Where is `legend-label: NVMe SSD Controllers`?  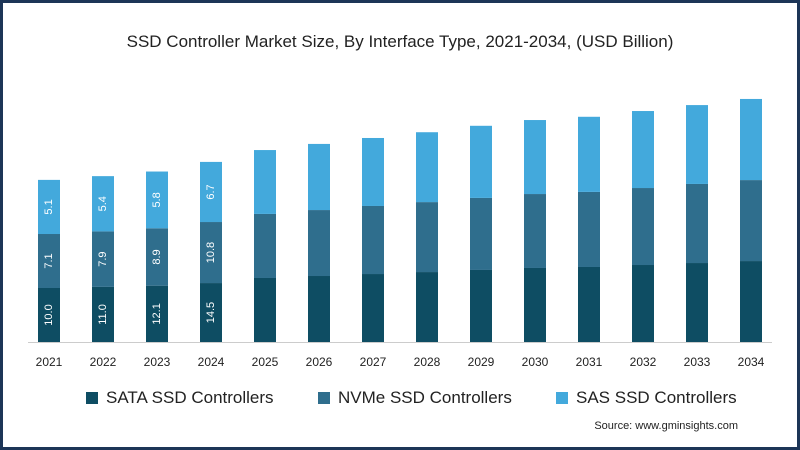 legend-label: NVMe SSD Controllers is located at coordinates (425, 397).